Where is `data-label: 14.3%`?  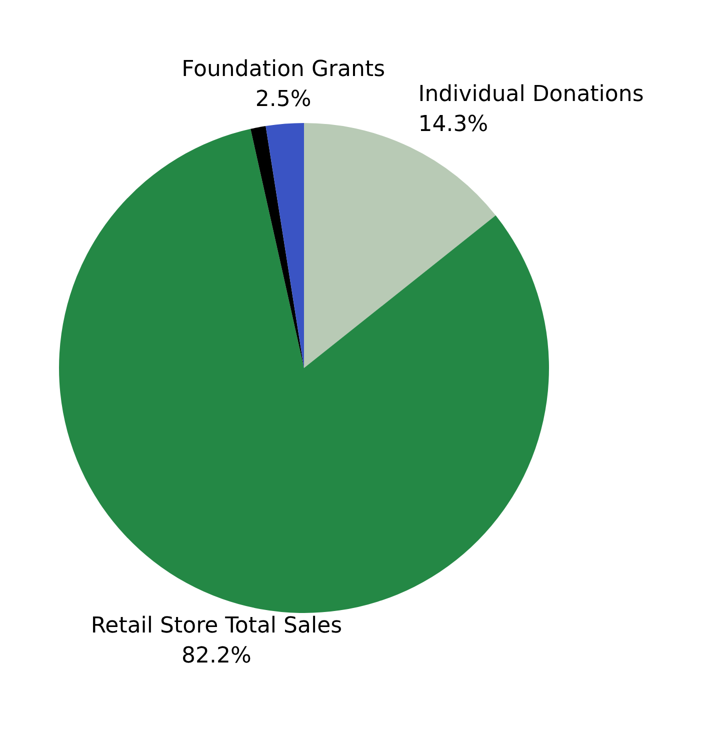 data-label: 14.3% is located at coordinates (453, 125).